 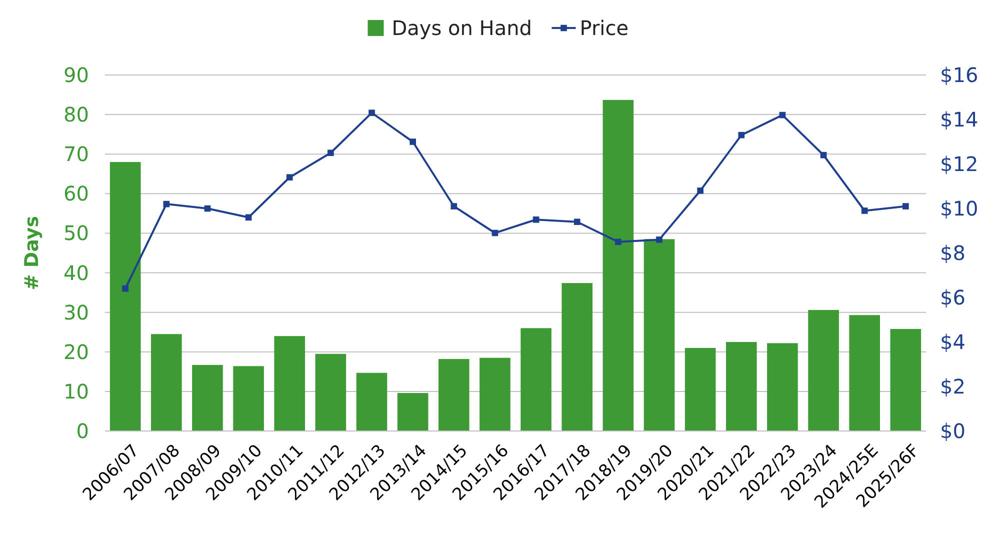 I want to click on y2-tick-label: $4, so click(x=953, y=342).